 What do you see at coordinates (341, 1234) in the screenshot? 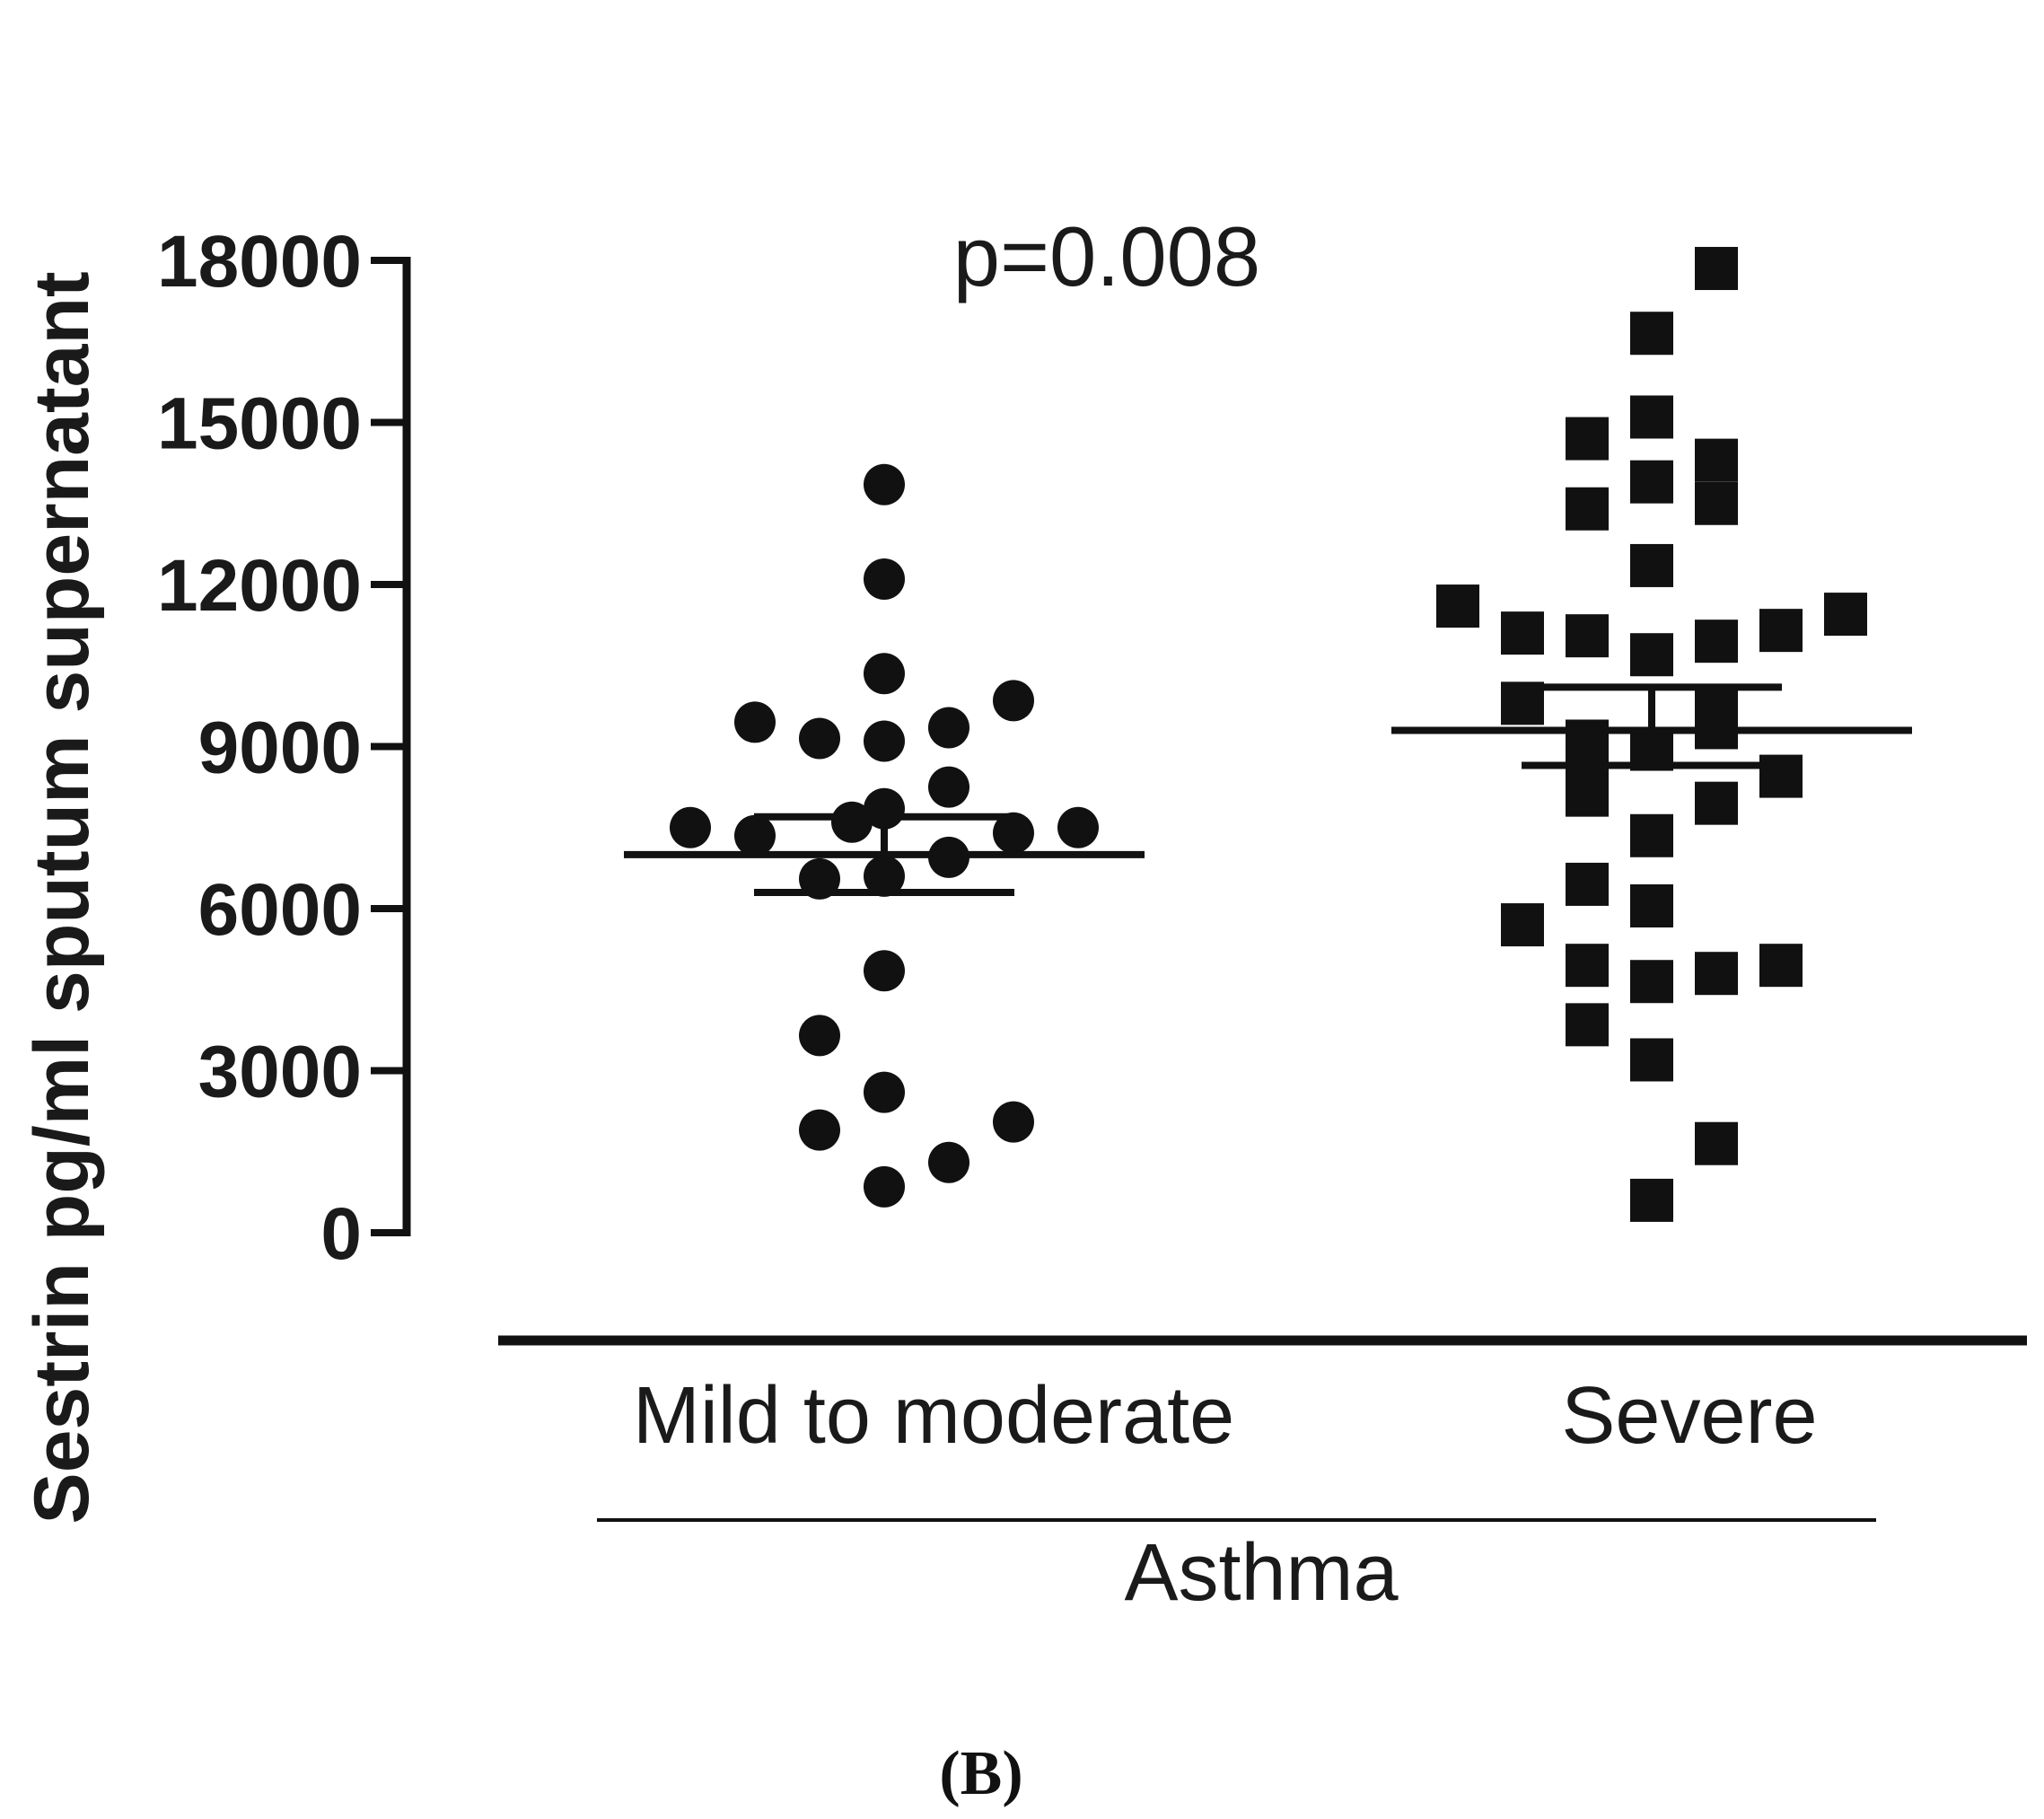
I see `y-tick-label: 0` at bounding box center [341, 1234].